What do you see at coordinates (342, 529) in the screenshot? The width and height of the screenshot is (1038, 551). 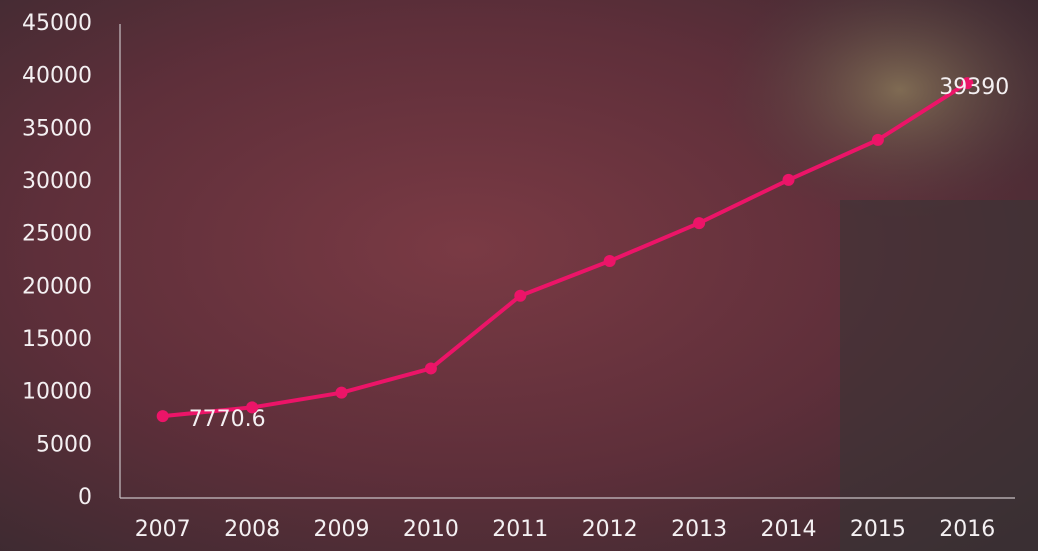 I see `x-tick-label: 2009` at bounding box center [342, 529].